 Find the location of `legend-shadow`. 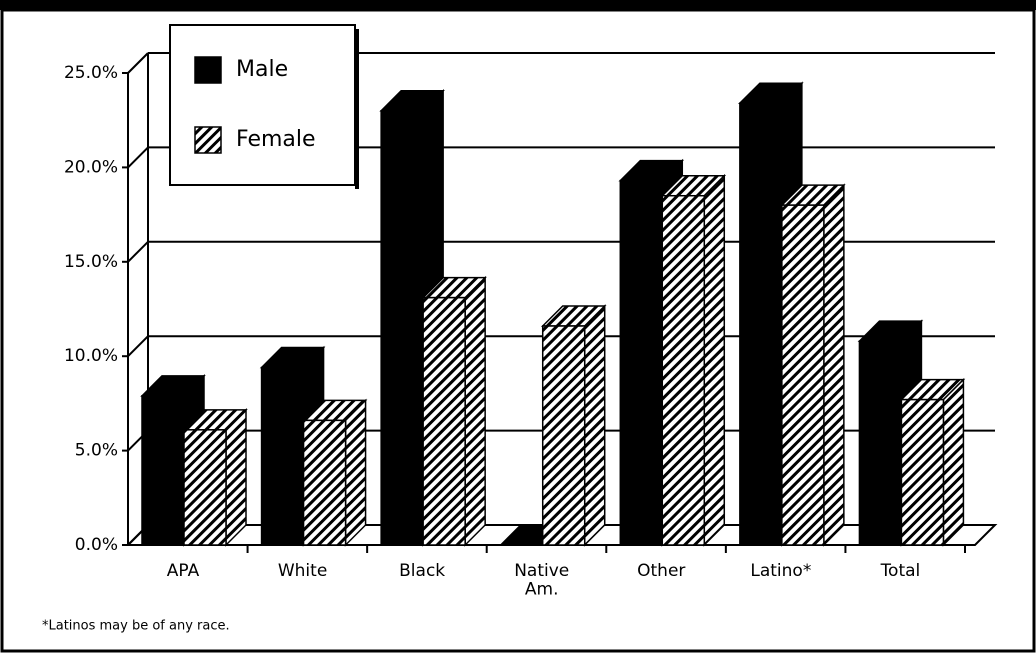

legend-shadow is located at coordinates (357, 109).